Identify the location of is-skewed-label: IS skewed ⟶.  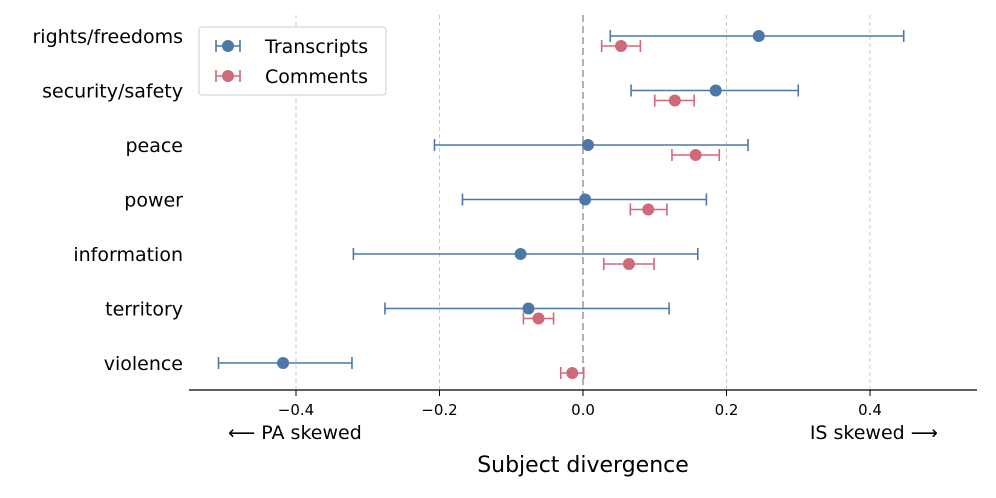
(874, 433).